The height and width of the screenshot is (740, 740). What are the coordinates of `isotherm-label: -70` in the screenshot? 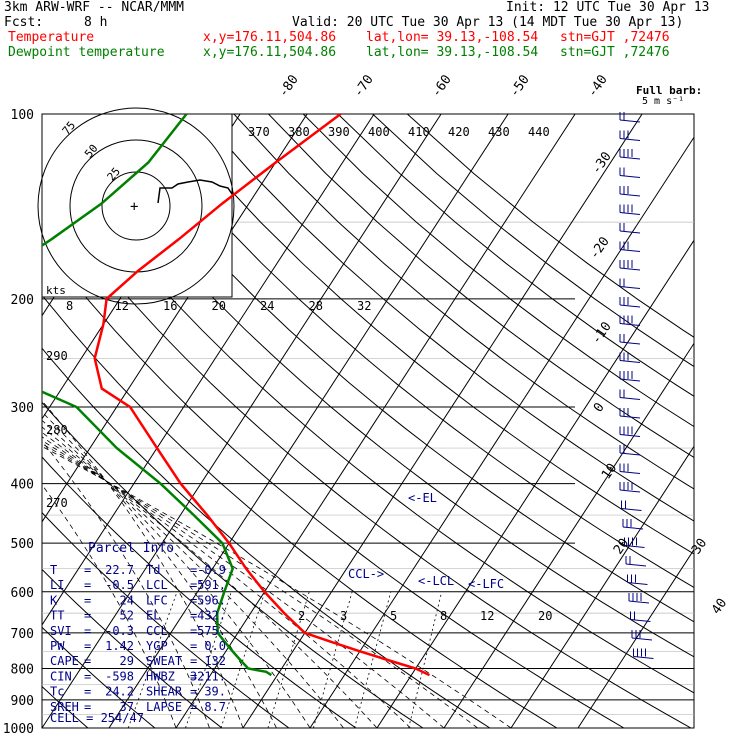 It's located at (364, 86).